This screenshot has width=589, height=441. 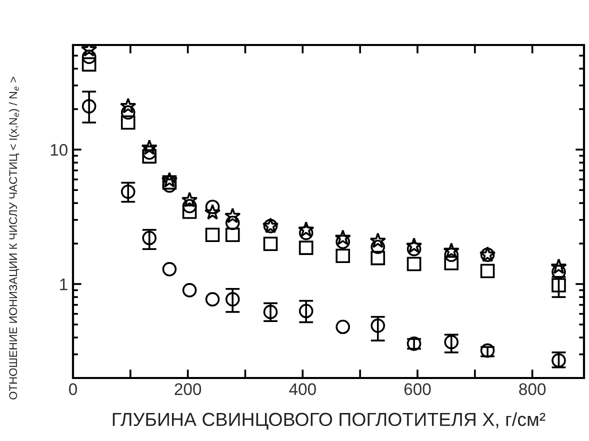 What do you see at coordinates (329, 421) in the screenshot?
I see `x-axis-title: ГЛУБИНА СВИНЦОВОГО ПОГЛОТИТЕЛЯ X, г/см²` at bounding box center [329, 421].